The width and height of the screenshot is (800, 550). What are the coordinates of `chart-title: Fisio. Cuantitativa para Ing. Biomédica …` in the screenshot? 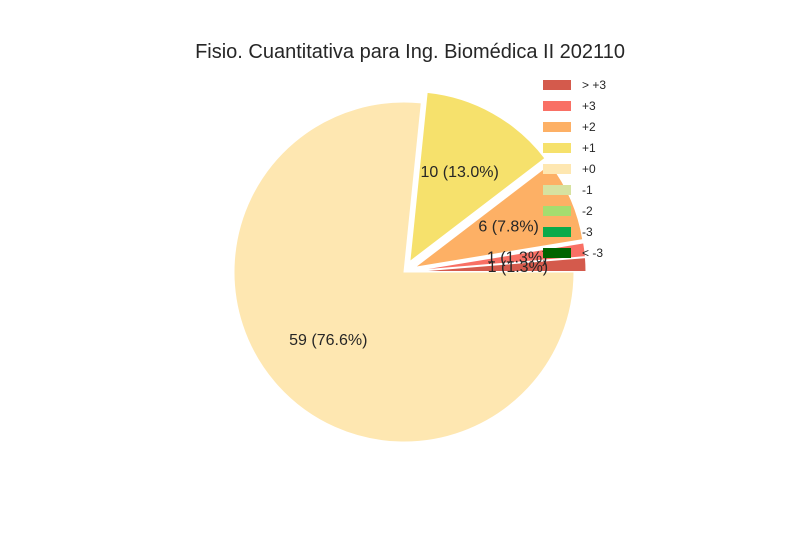 It's located at (410, 52).